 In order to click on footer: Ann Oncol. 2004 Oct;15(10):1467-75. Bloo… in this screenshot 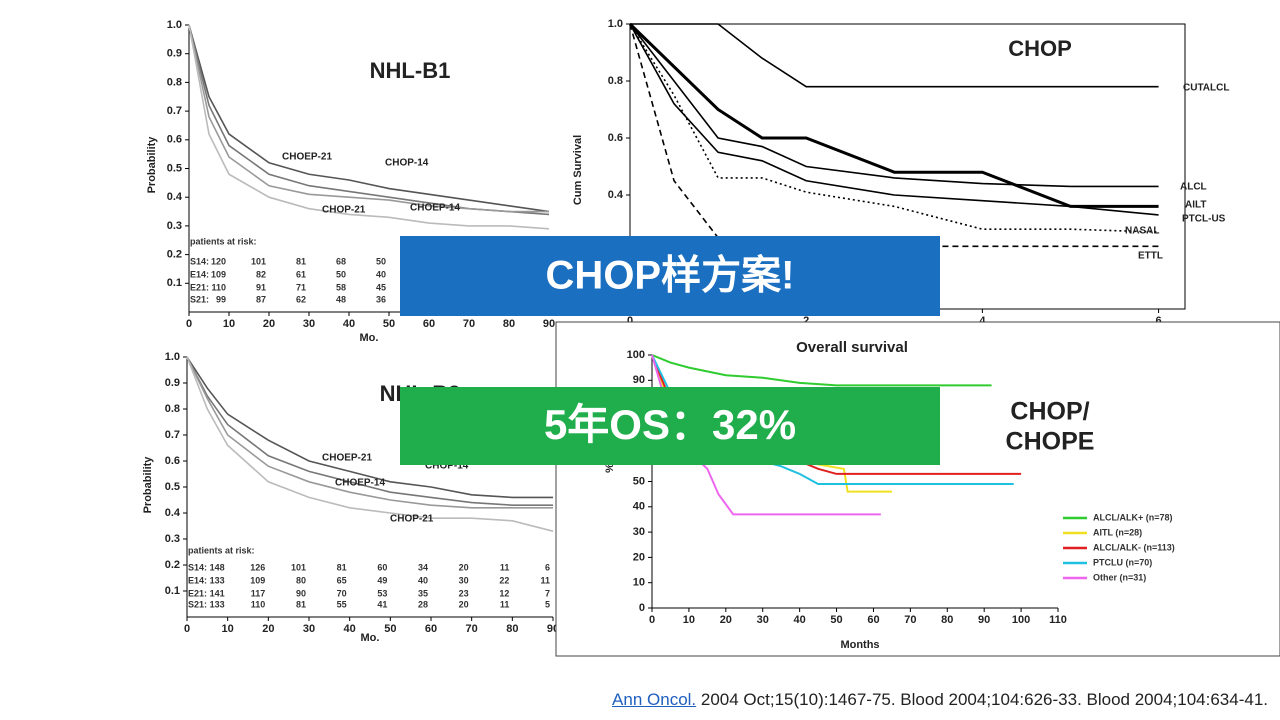, I will do `click(940, 700)`.